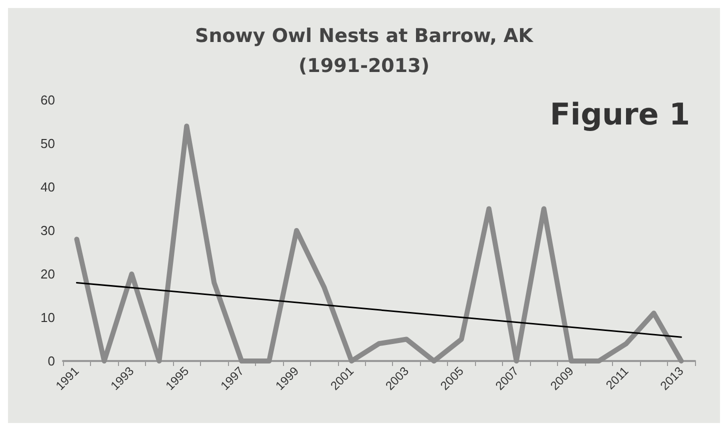 This screenshot has height=431, width=728. What do you see at coordinates (364, 51) in the screenshot?
I see `chart-title: Snowy Owl Nests at Barrow, AK (1991-2013)` at bounding box center [364, 51].